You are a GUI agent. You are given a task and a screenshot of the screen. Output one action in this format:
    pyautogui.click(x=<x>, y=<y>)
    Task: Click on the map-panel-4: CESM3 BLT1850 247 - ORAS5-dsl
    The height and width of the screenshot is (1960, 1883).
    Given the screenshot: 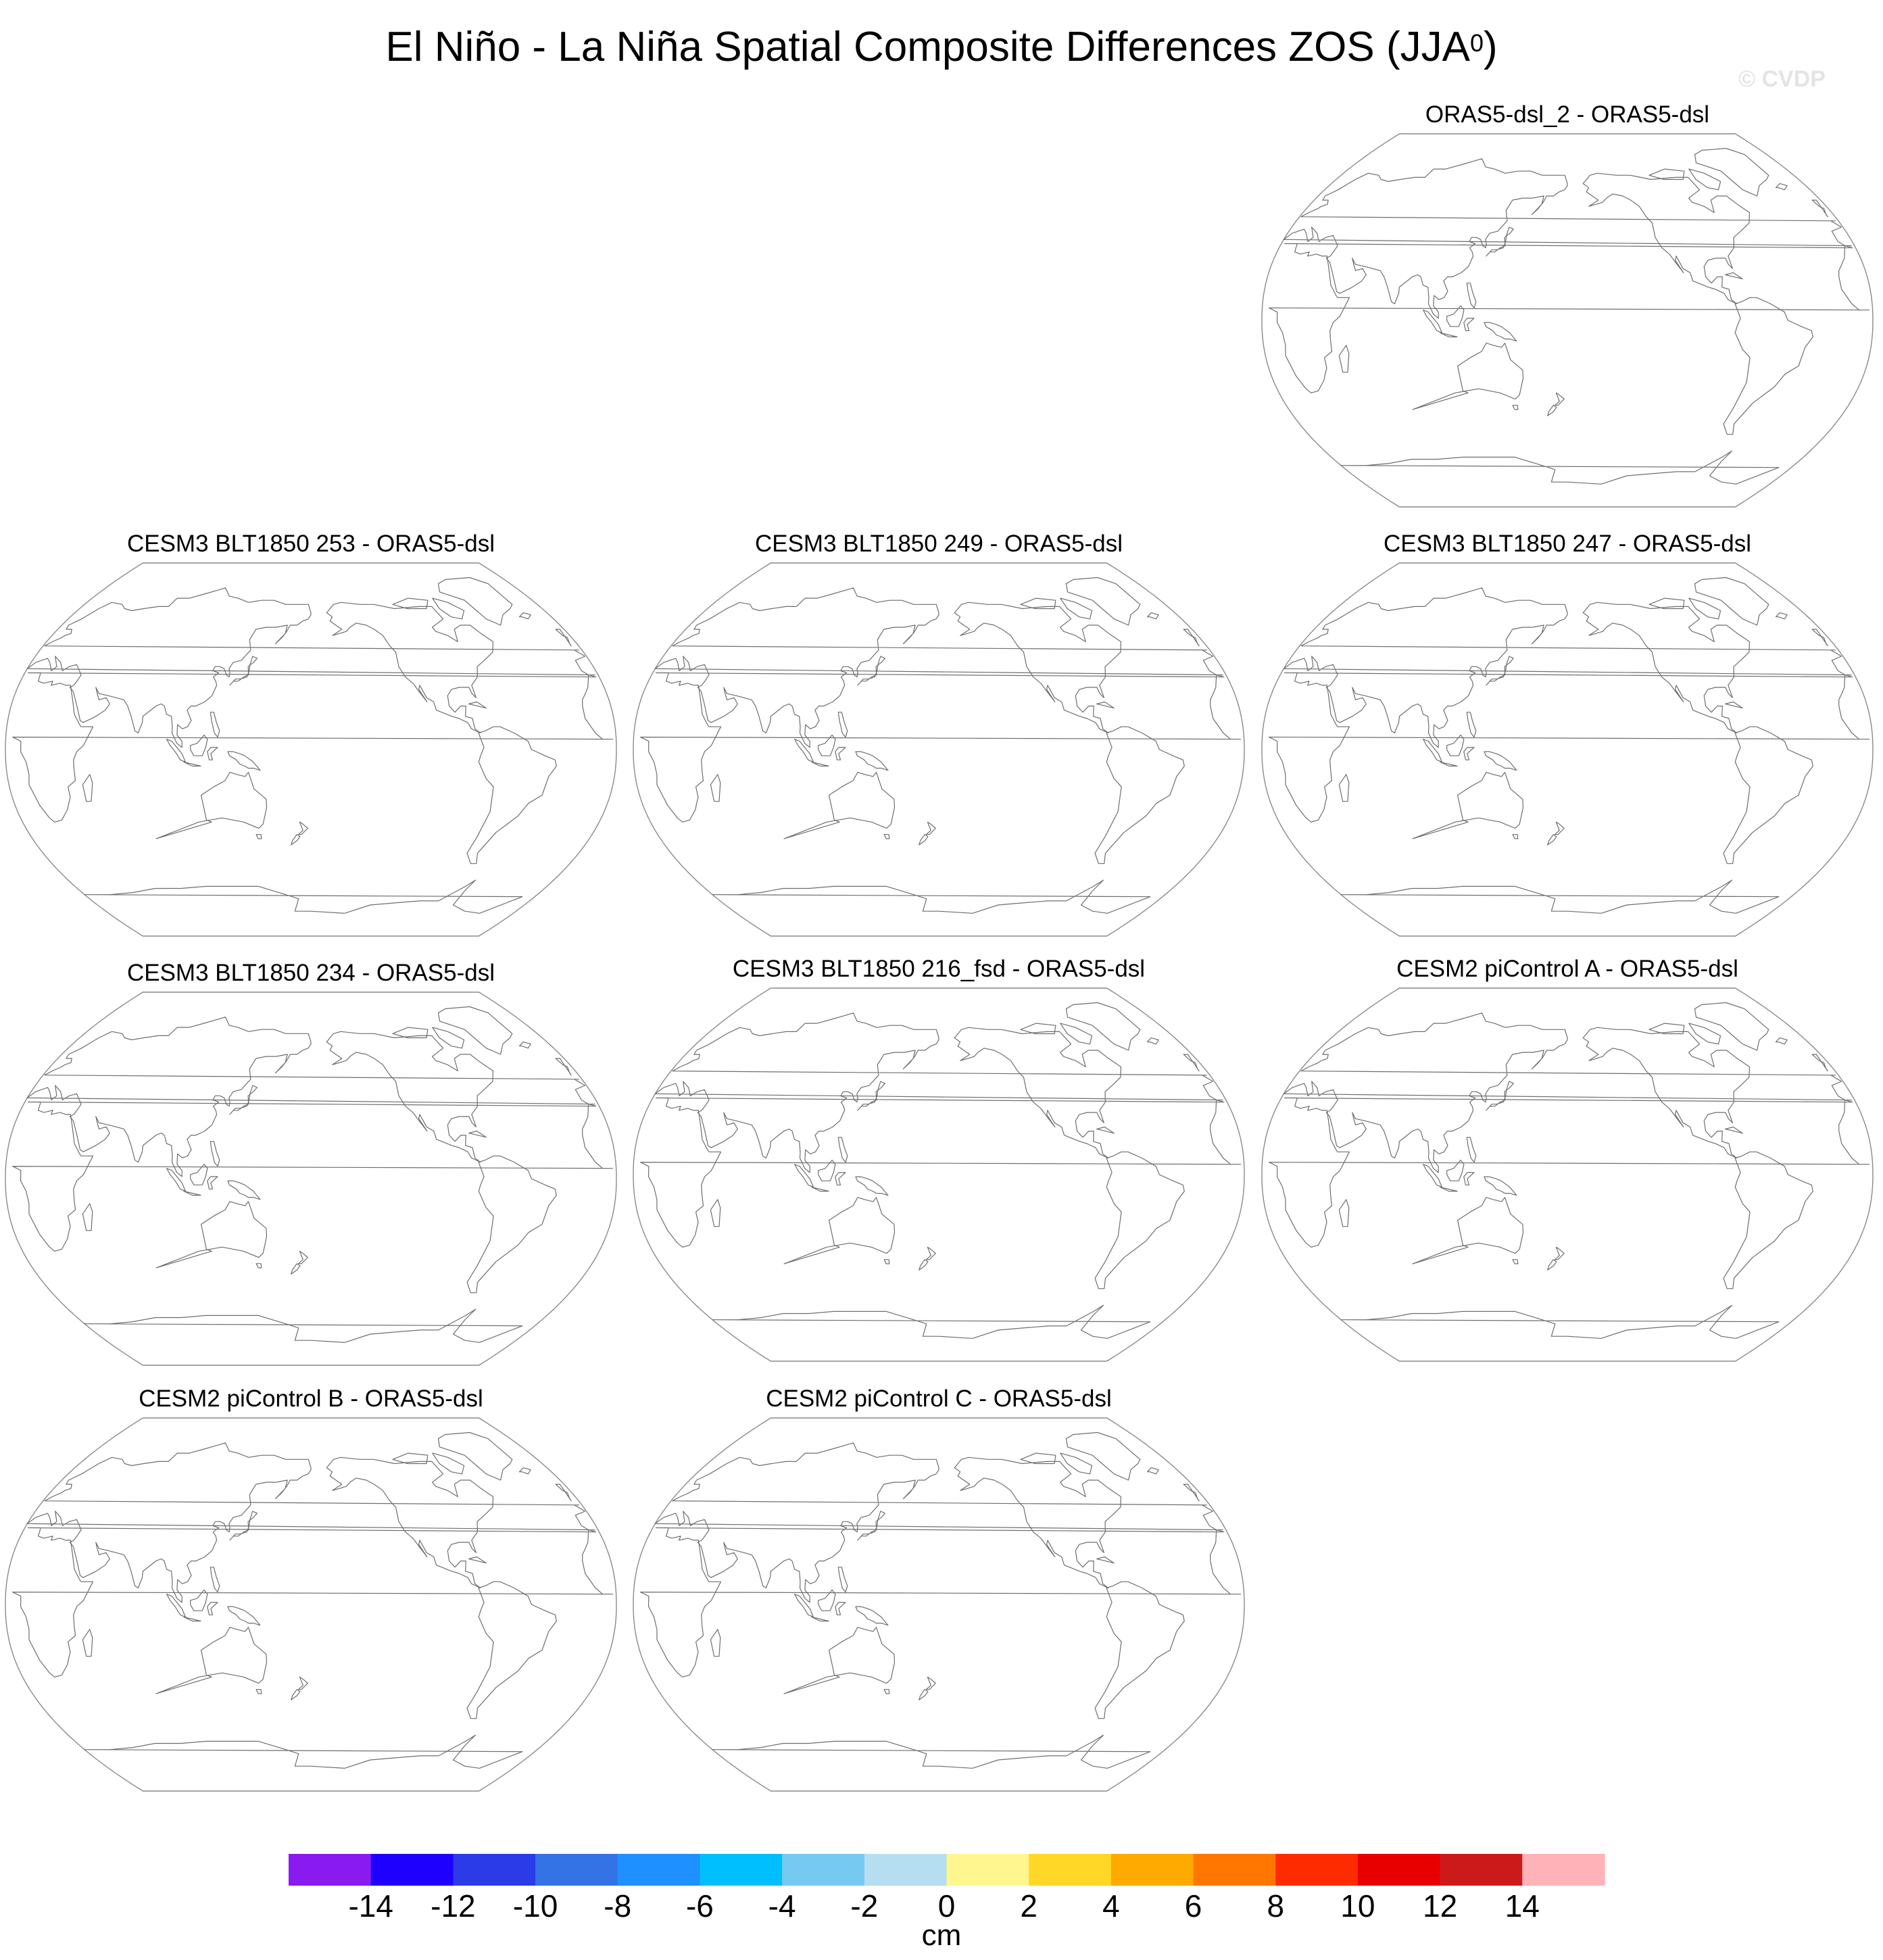 What is the action you would take?
    pyautogui.click(x=1567, y=734)
    